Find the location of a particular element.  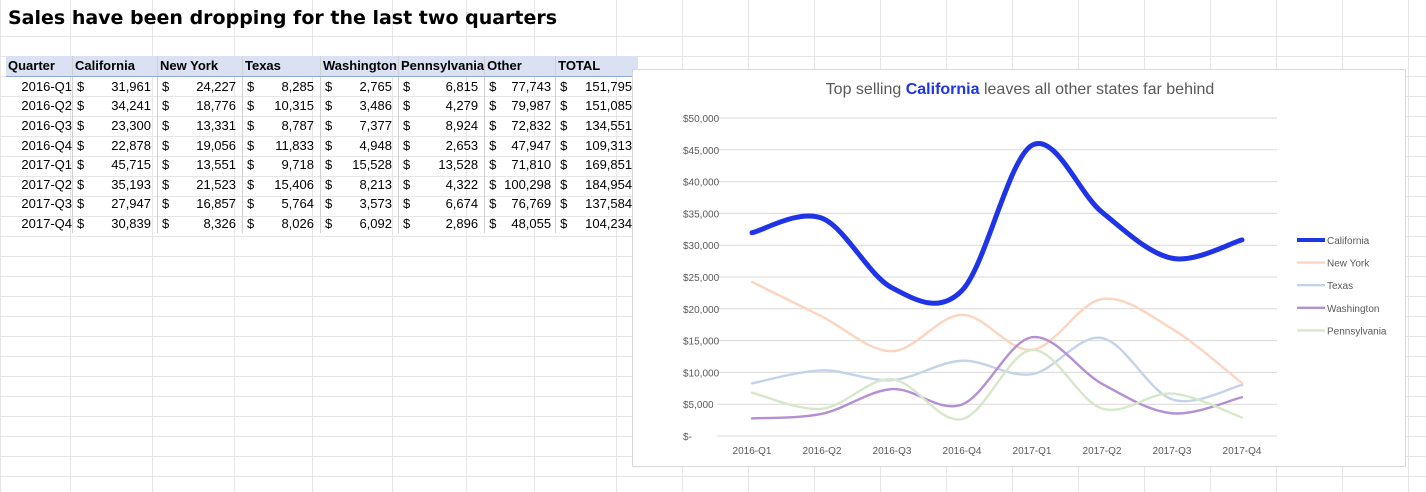

cell-value: $24,227 is located at coordinates (200, 86).